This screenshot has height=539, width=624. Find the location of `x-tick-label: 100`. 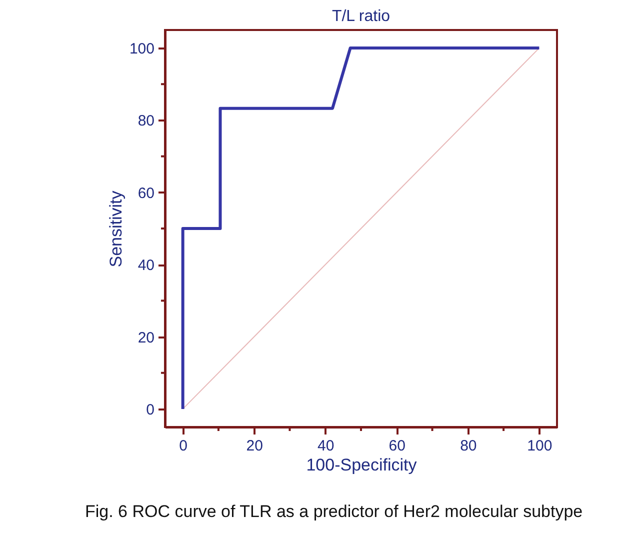

x-tick-label: 100 is located at coordinates (539, 446).